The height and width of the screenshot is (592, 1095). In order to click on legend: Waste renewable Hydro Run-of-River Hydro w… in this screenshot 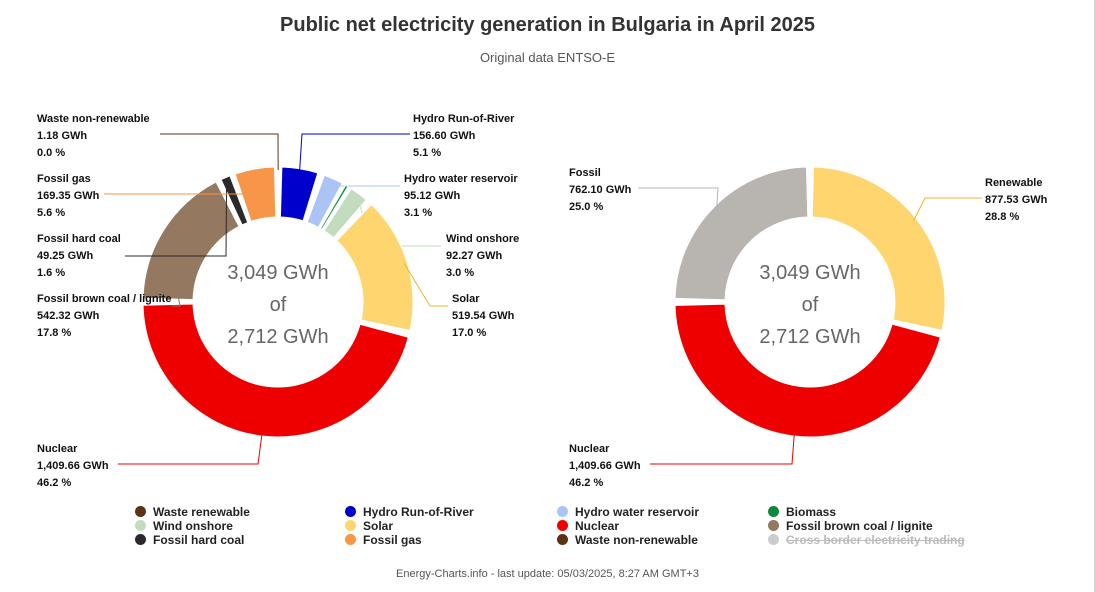, I will do `click(547, 529)`.